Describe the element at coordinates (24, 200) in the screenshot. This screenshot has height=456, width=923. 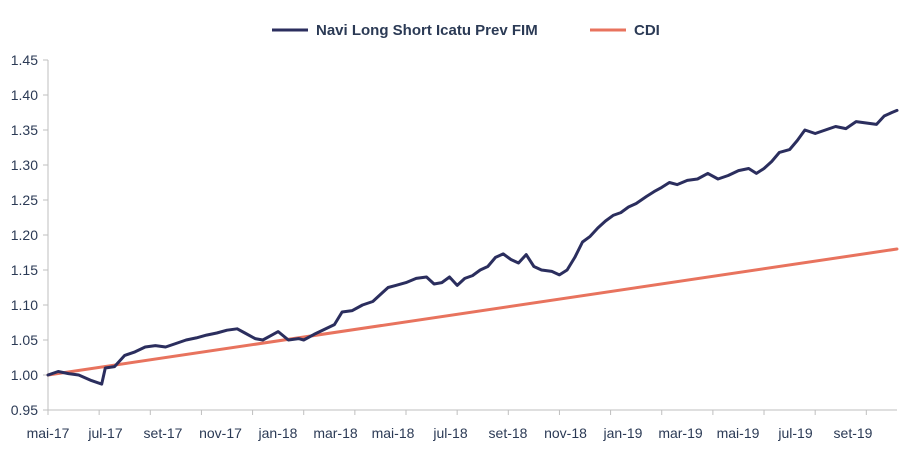
I see `y-tick-label: 1.25` at that location.